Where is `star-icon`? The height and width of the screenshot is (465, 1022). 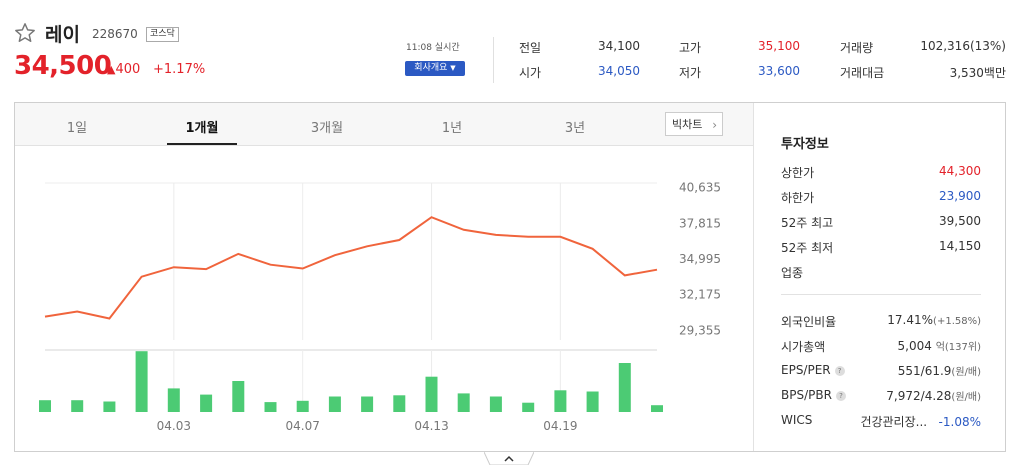 star-icon is located at coordinates (25, 33).